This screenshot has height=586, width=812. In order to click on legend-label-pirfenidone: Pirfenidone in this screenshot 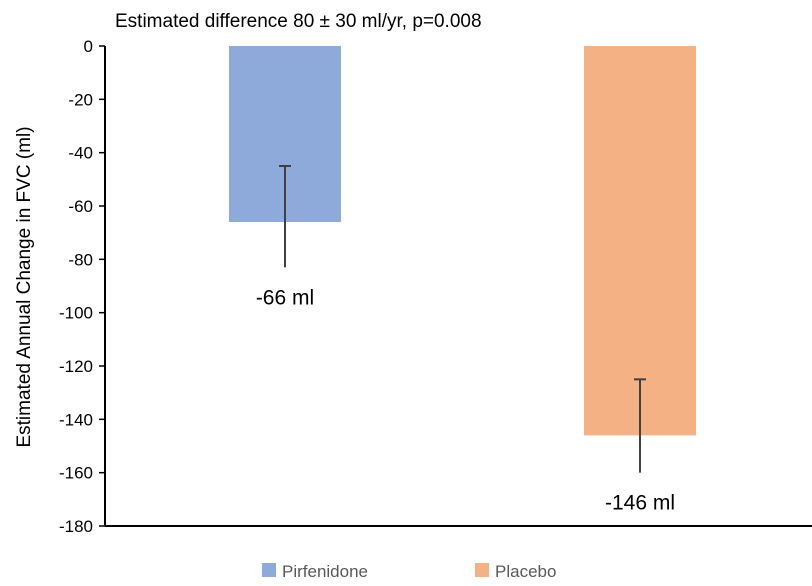, I will do `click(325, 571)`.